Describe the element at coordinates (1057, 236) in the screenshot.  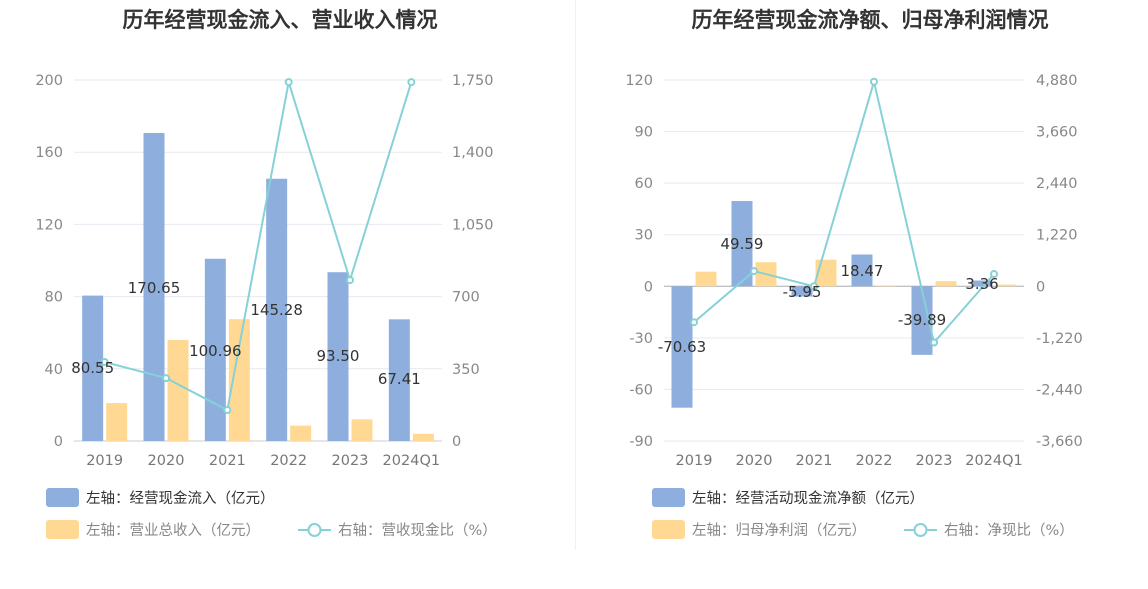
I see `y-right-tick-label: 1,220` at that location.